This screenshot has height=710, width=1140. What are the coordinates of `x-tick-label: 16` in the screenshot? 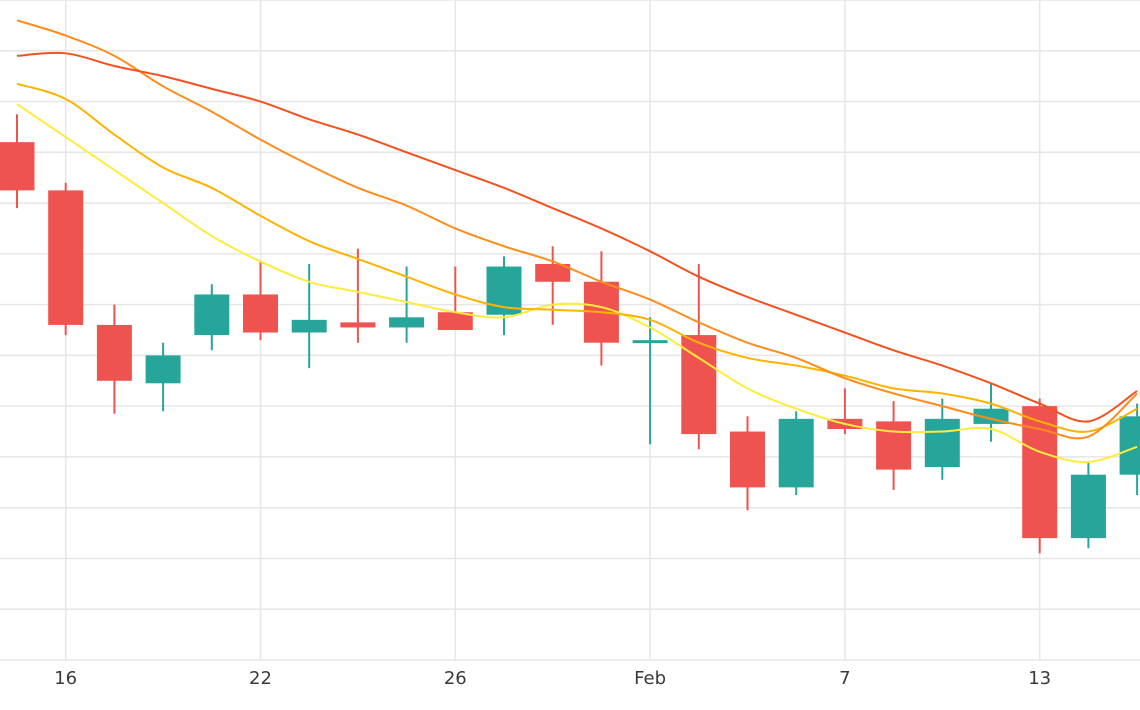 It's located at (65, 678).